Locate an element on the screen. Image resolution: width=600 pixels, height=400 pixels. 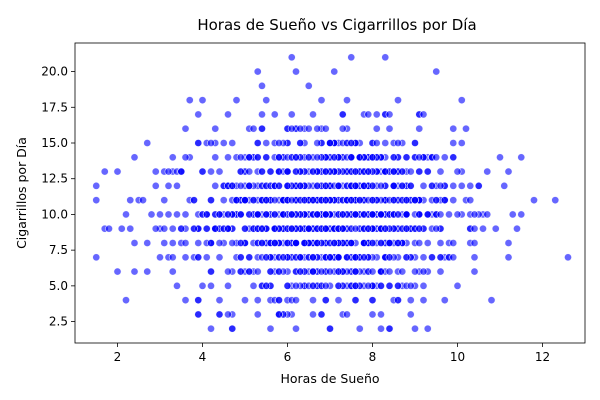
x-tick-label: 2 is located at coordinates (118, 357).